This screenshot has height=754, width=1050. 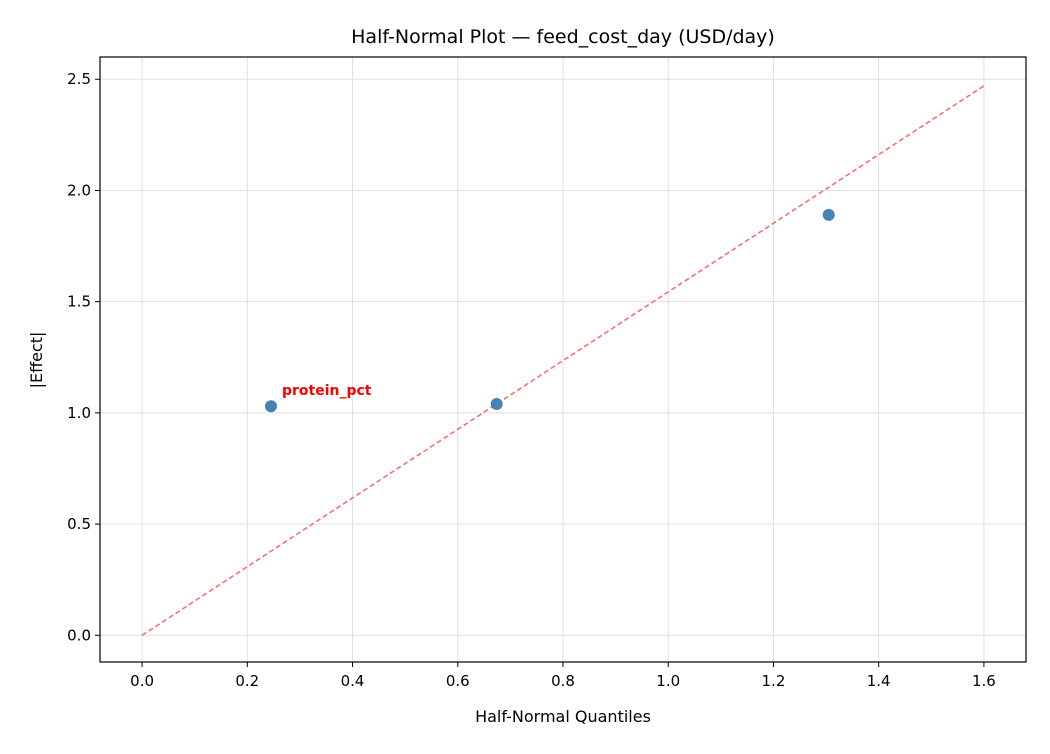 I want to click on x-axis-label: Half-Normal Quantiles, so click(x=563, y=716).